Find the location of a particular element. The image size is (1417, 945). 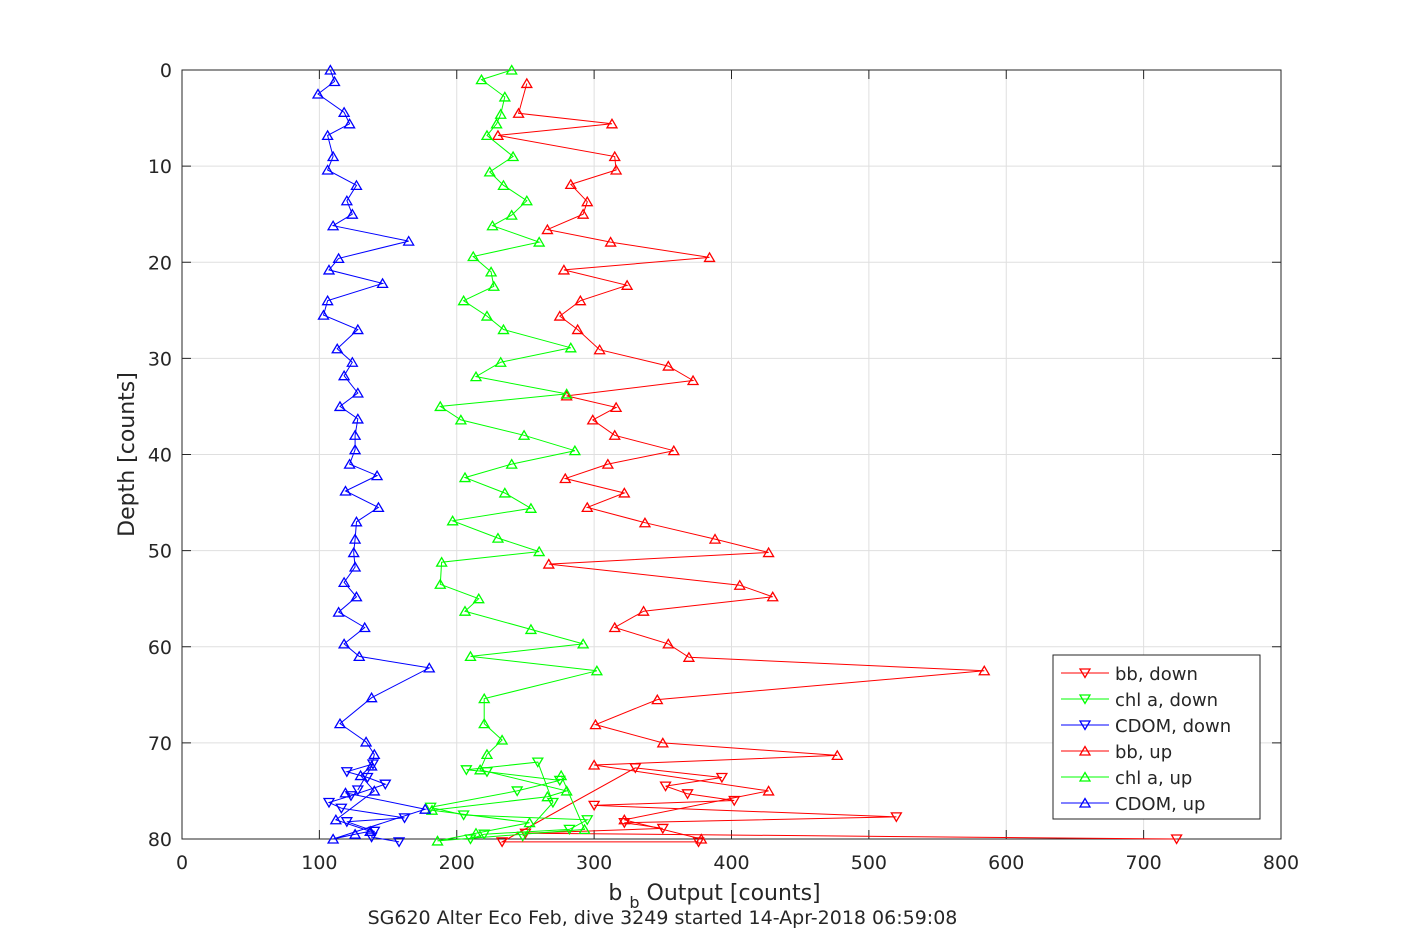

x-axis-label: b b Output [counts] is located at coordinates (714, 897).